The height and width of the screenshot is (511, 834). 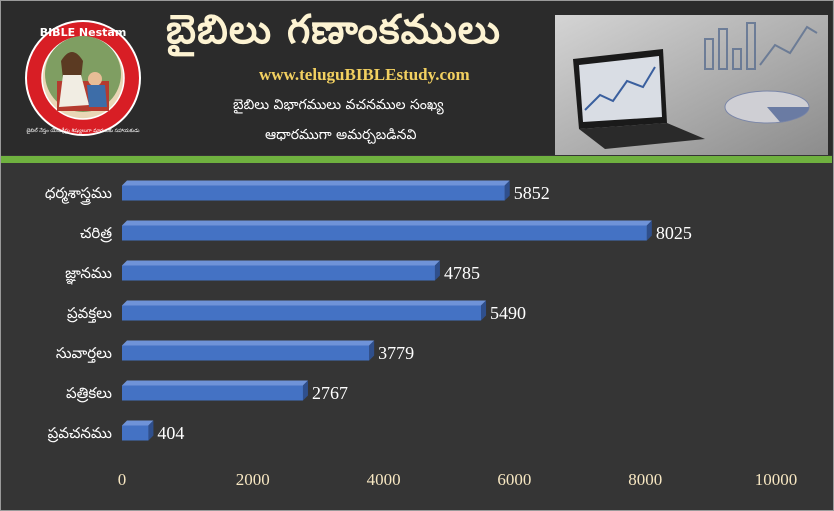 What do you see at coordinates (384, 479) in the screenshot?
I see `x-tick-label: 4000` at bounding box center [384, 479].